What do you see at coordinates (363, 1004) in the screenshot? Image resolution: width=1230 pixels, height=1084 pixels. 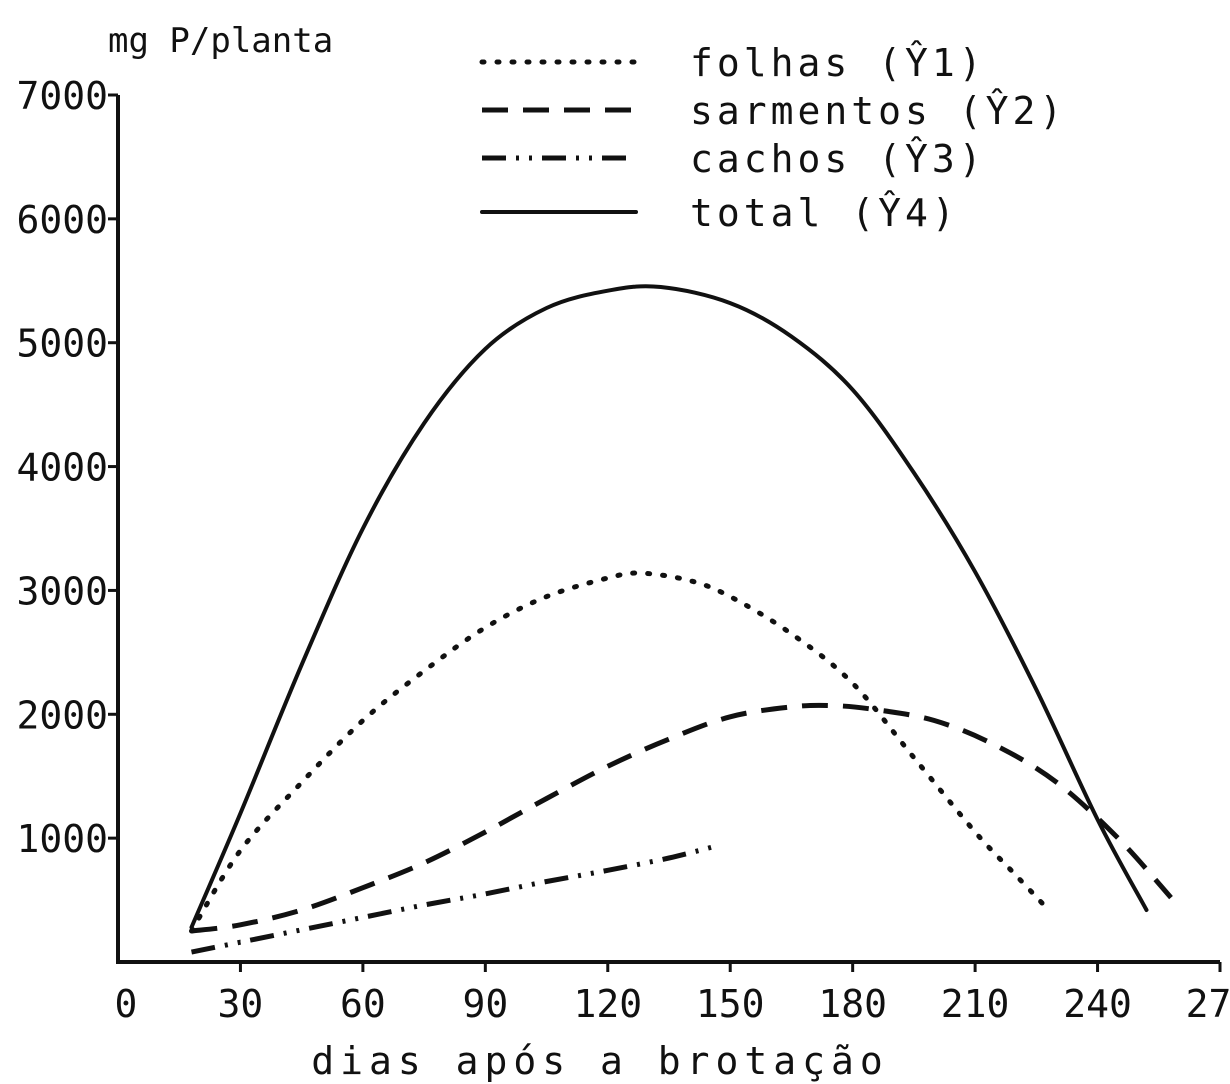 I see `x-tick-label: 60` at bounding box center [363, 1004].